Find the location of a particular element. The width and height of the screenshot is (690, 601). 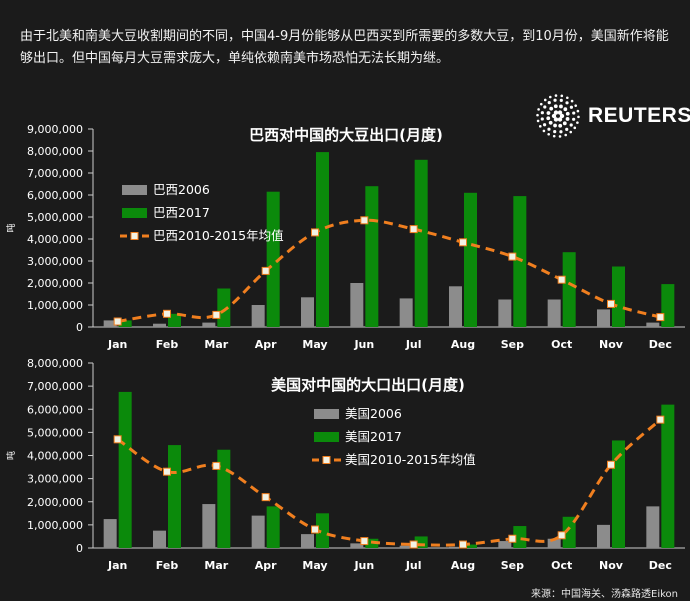

y-tick-label: 8,000,000 is located at coordinates (55, 363).